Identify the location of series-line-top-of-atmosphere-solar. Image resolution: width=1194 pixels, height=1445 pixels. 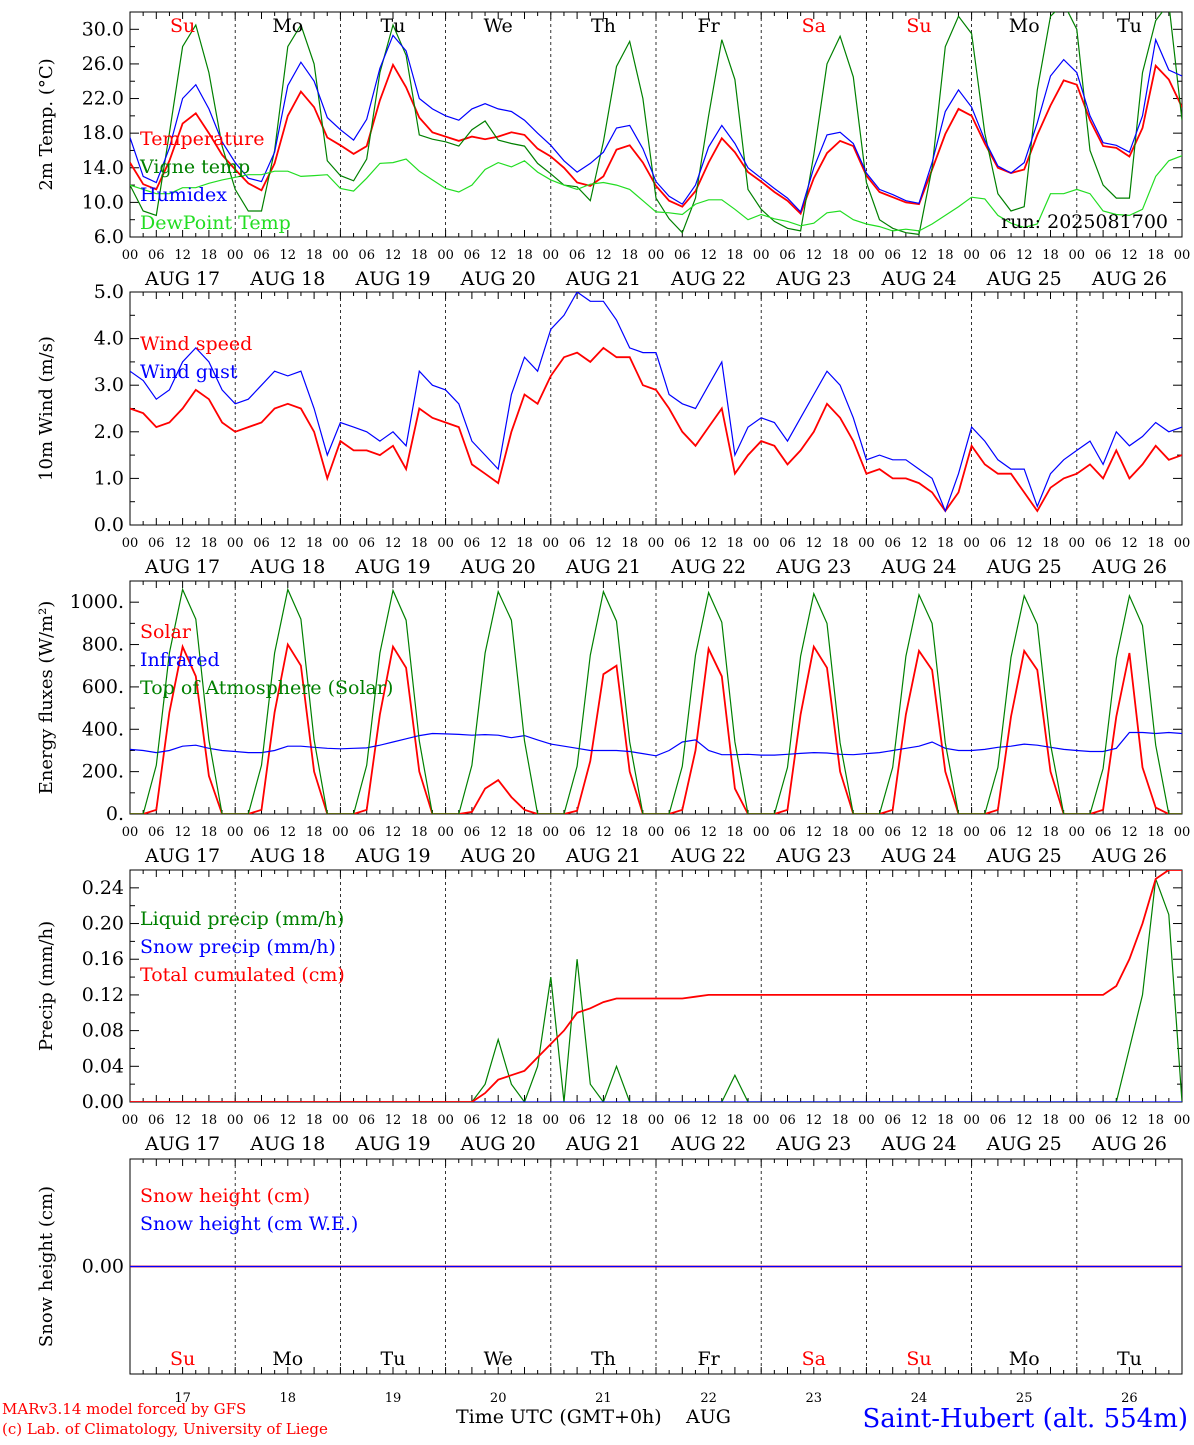
(656, 700).